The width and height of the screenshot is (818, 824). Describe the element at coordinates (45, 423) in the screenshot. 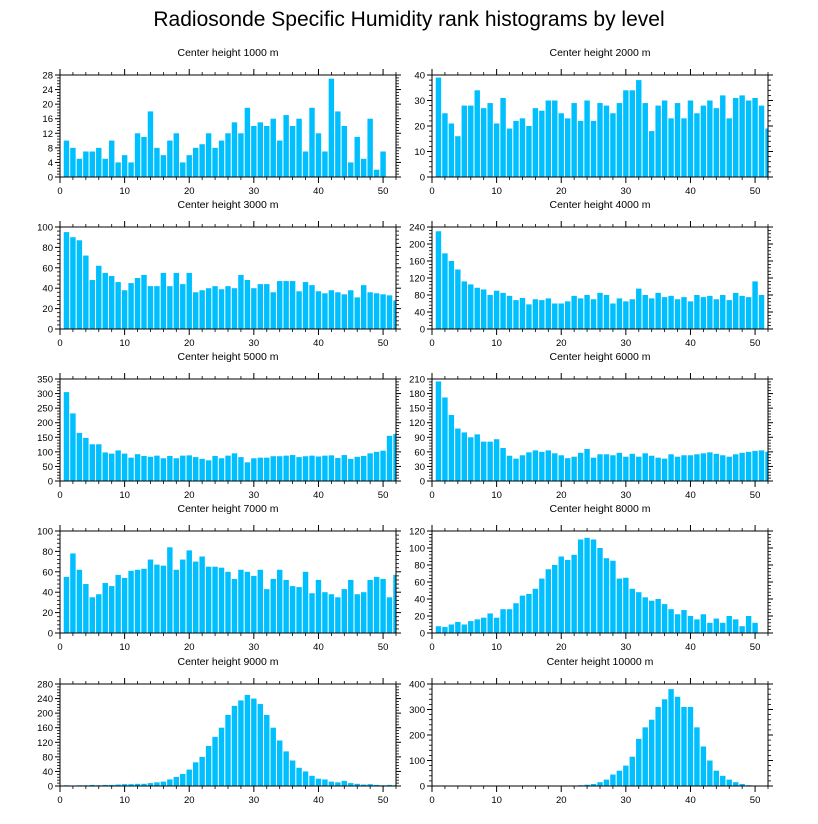

I see `y-tick-label: 200` at that location.